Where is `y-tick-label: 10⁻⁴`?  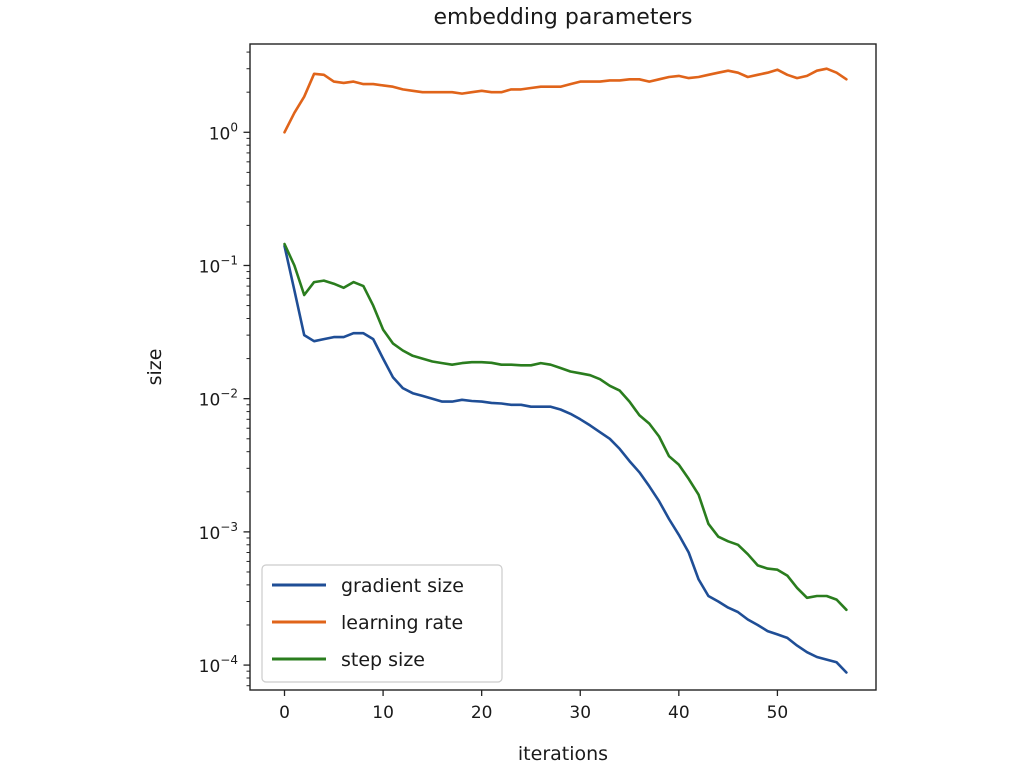 y-tick-label: 10⁻⁴ is located at coordinates (218, 665).